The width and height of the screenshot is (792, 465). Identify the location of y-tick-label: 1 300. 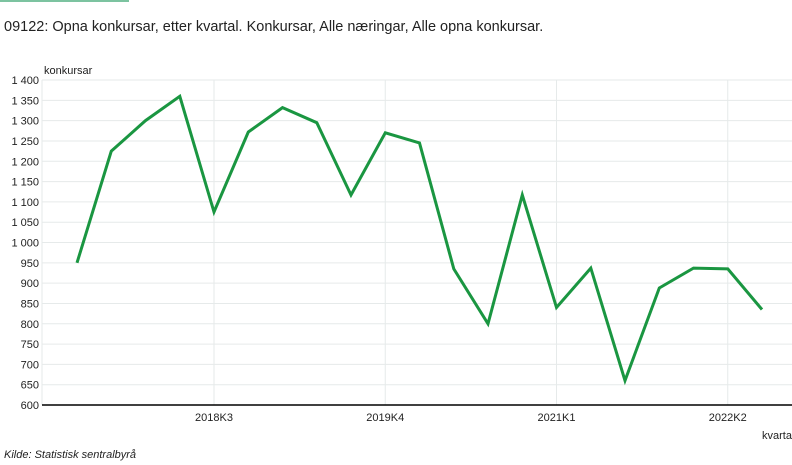
(25, 122).